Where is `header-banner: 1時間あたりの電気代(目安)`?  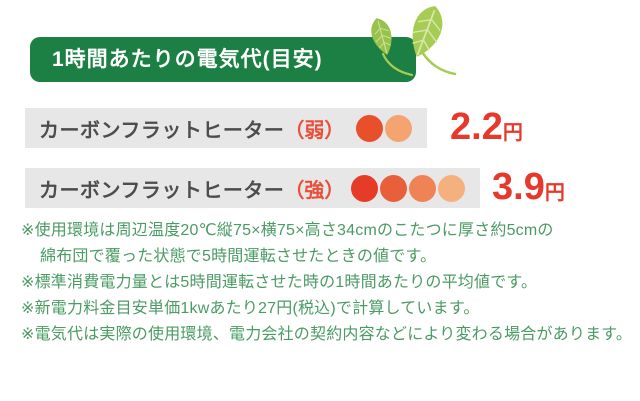
header-banner: 1時間あたりの電気代(目安) is located at coordinates (223, 59).